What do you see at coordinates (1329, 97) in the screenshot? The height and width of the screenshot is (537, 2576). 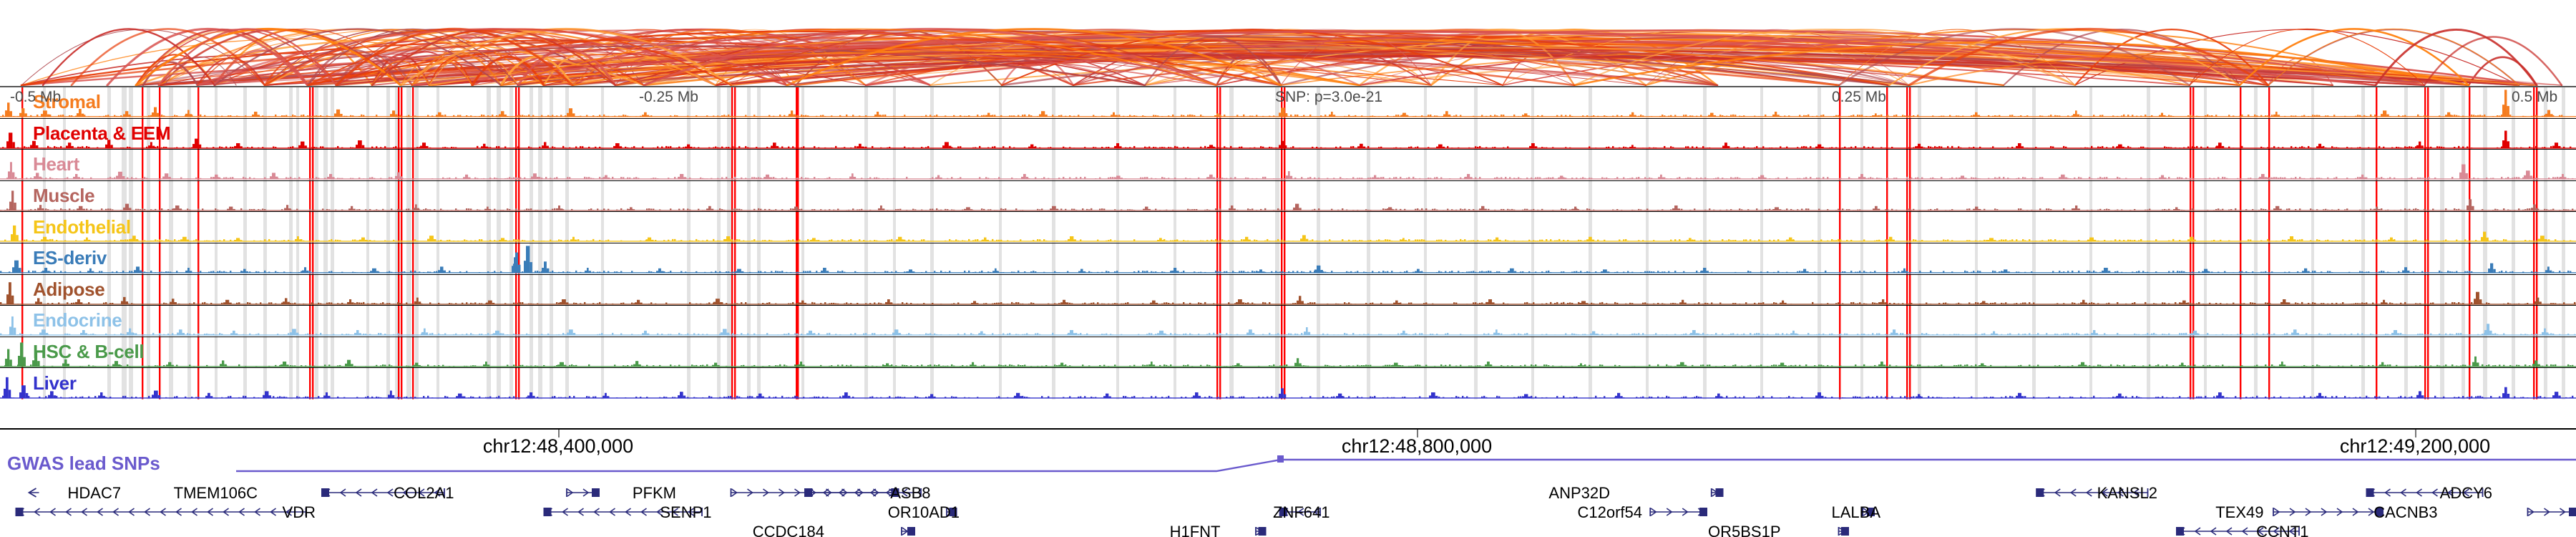 I see `snp-pvalue-annotation: SNP: p=3.0e-21` at bounding box center [1329, 97].